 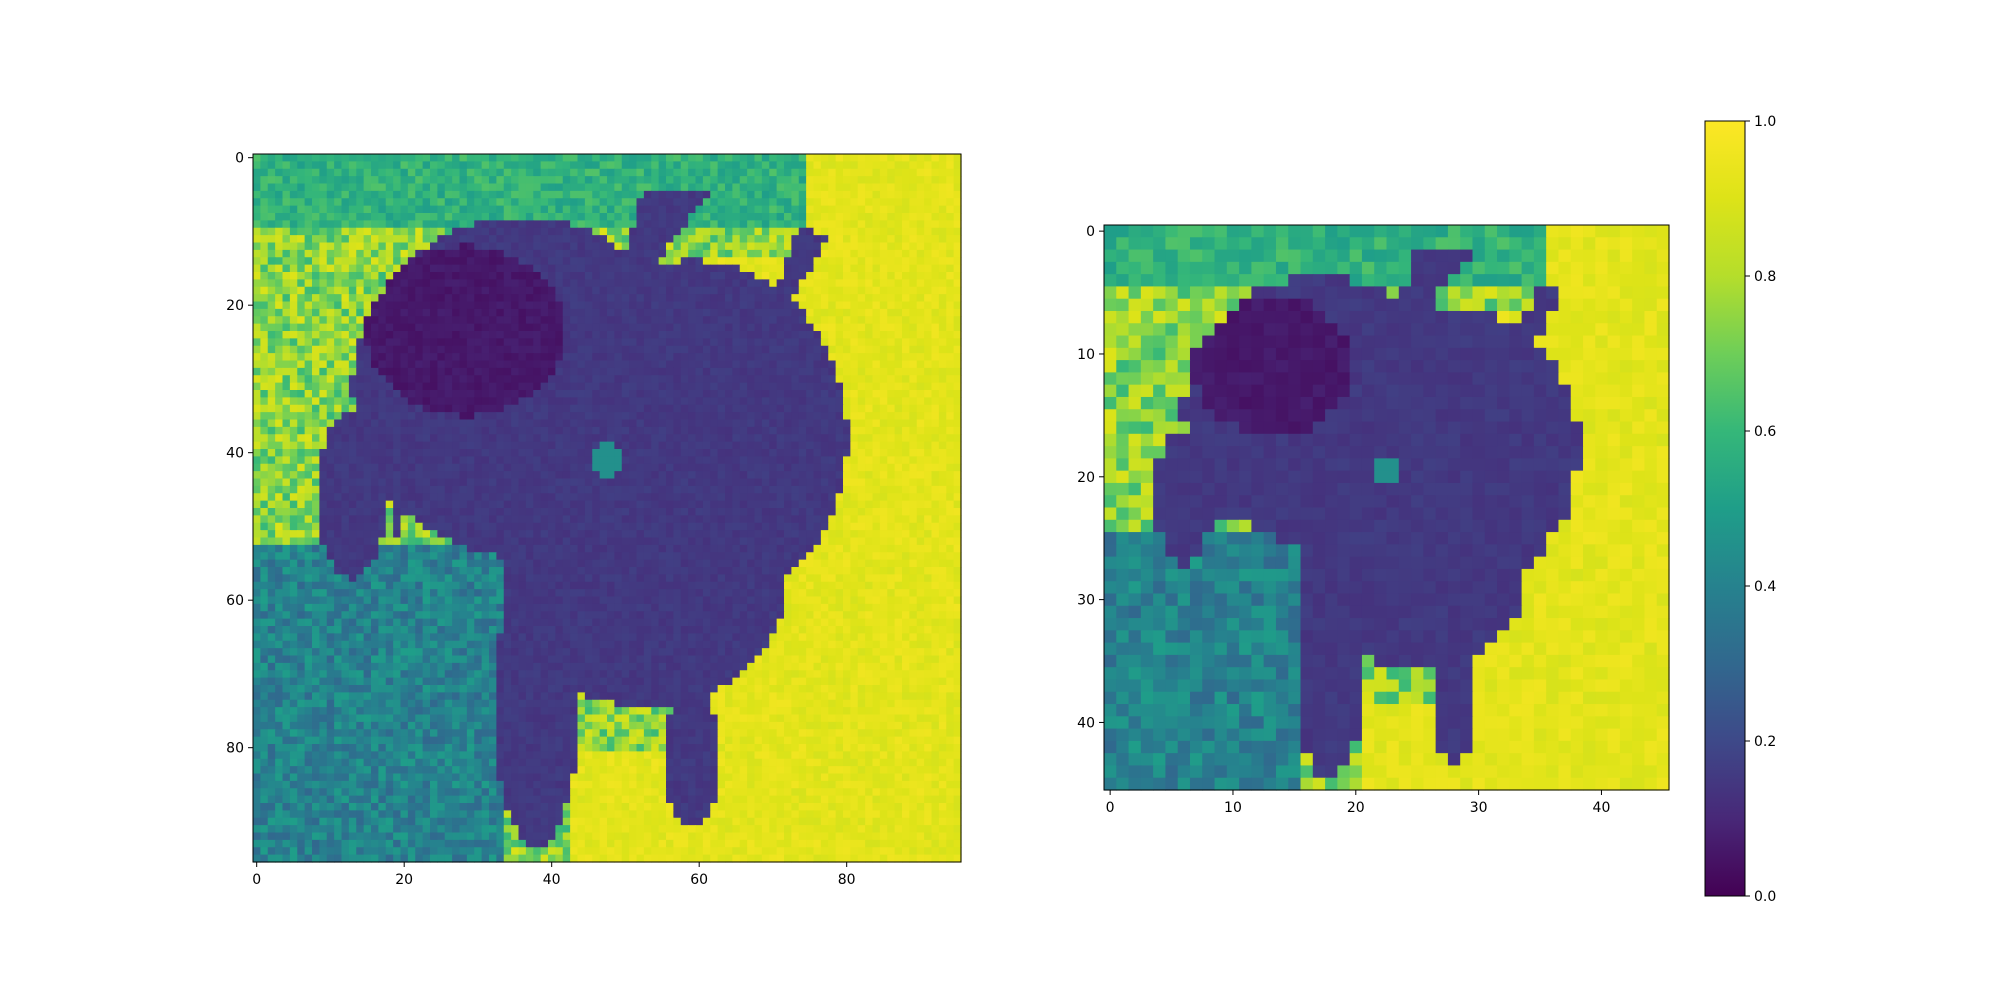 I want to click on colorbar-gradient, so click(x=1725, y=508).